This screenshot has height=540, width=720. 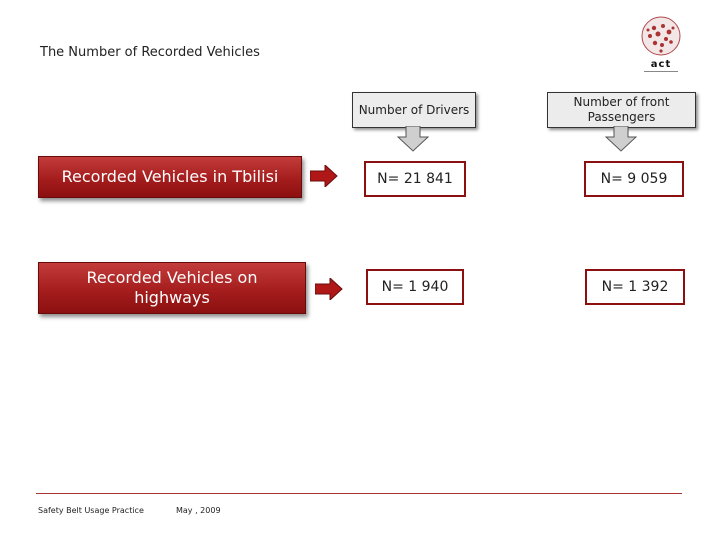 I want to click on header-drivers: Number of Drivers, so click(x=414, y=110).